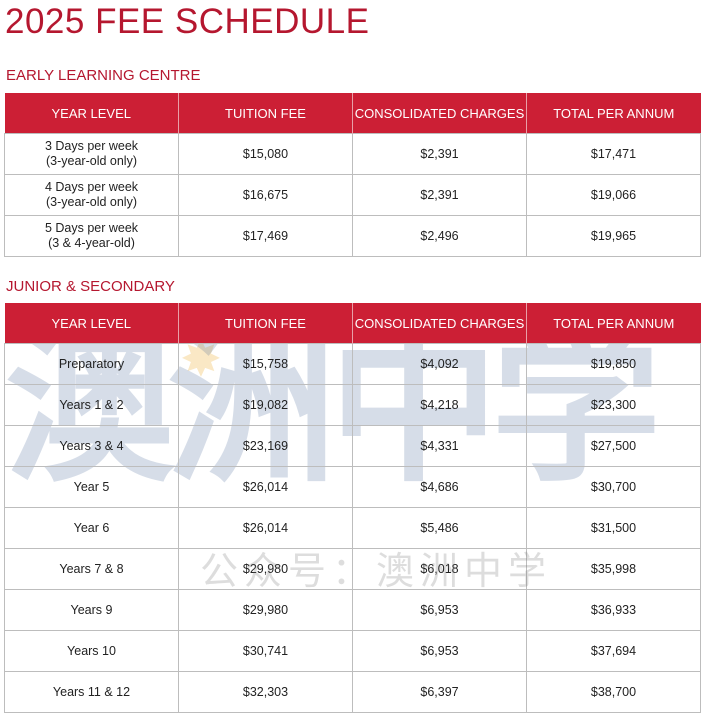 The width and height of the screenshot is (705, 715). Describe the element at coordinates (91, 187) in the screenshot. I see `year-level: 4 Days per week` at that location.